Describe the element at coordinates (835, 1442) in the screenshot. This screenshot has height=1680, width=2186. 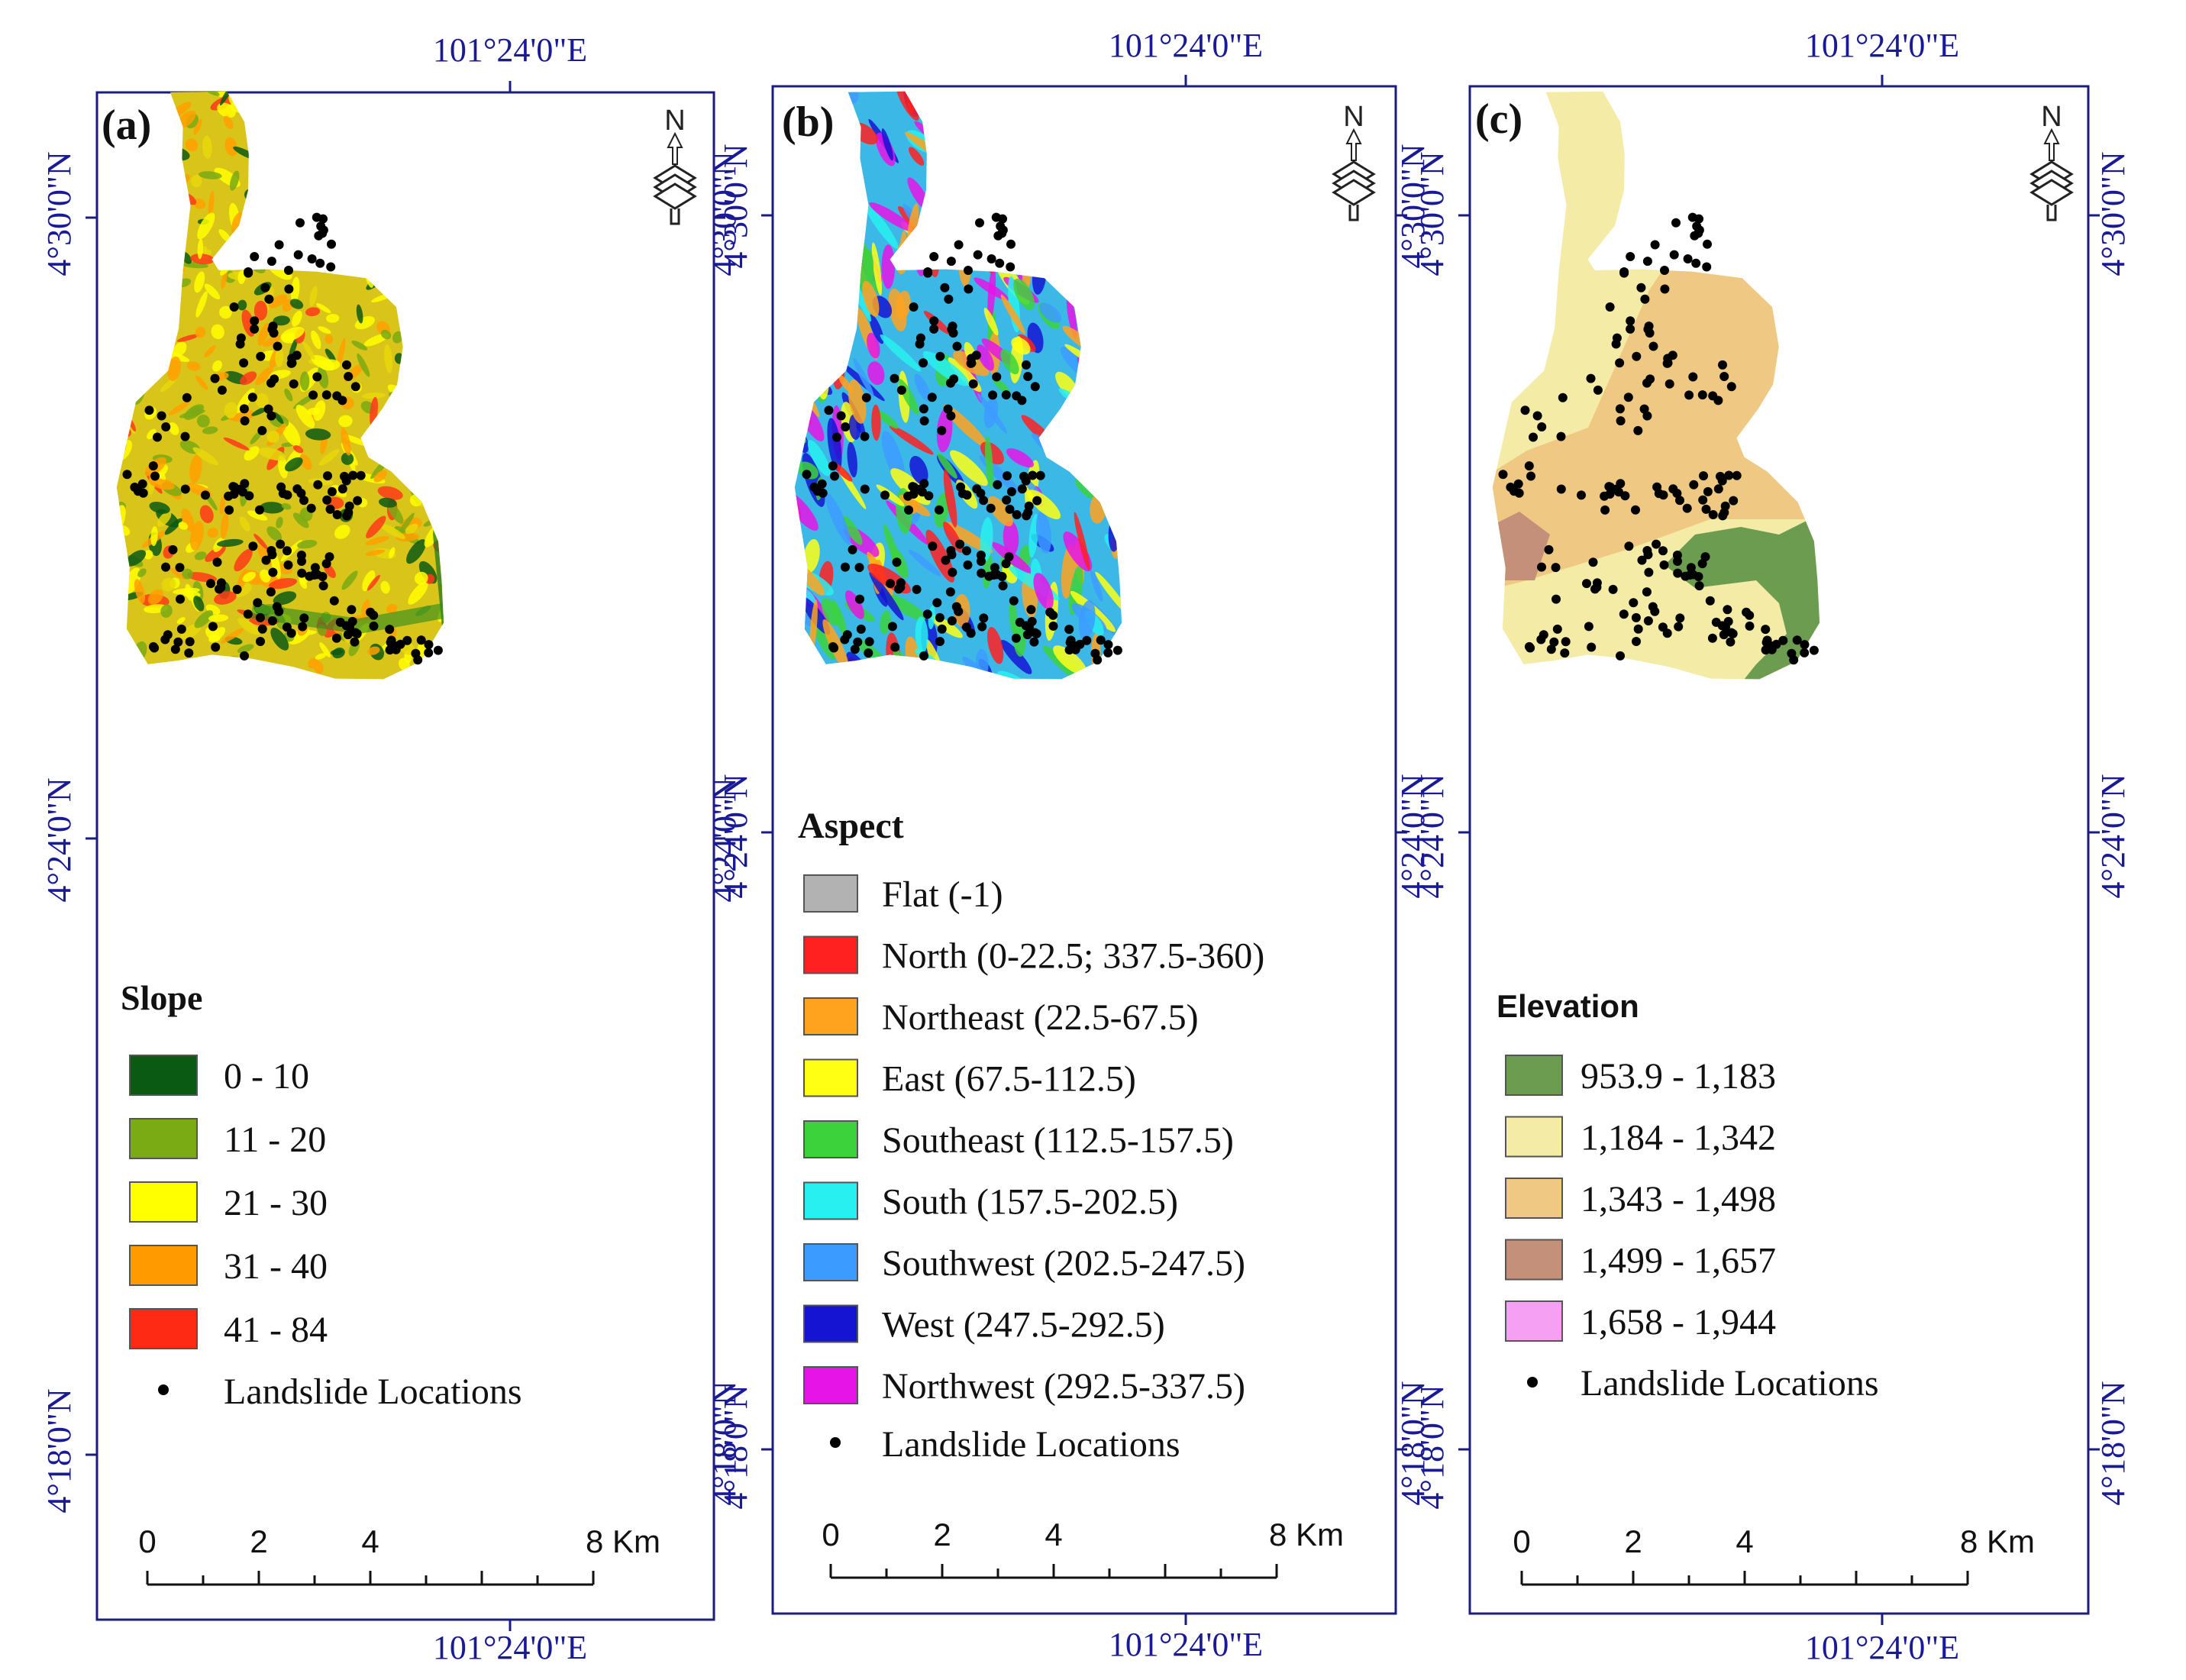
I see `panel-b-legend-point-icon` at that location.